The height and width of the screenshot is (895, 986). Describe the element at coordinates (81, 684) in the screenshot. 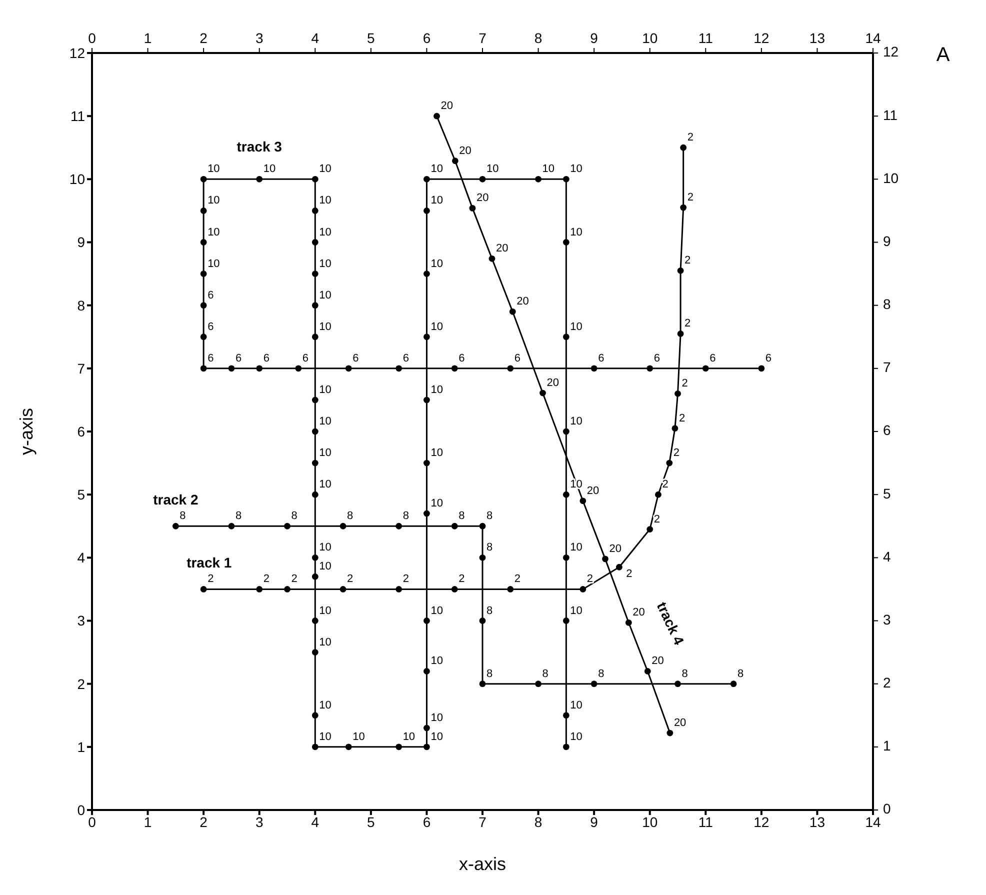

I see `y-tick-label: 2` at that location.